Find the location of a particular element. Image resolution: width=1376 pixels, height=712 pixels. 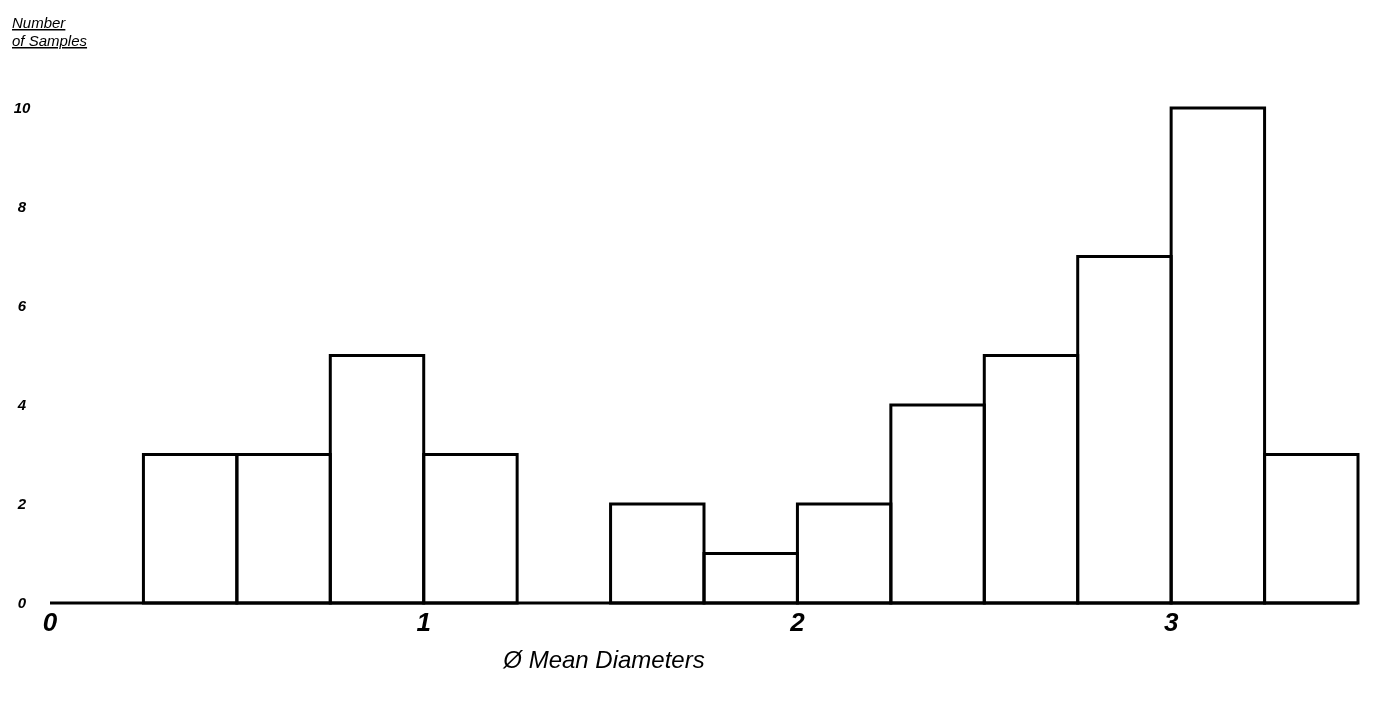

x-axis-title: Ø Mean Diameters is located at coordinates (603, 659).